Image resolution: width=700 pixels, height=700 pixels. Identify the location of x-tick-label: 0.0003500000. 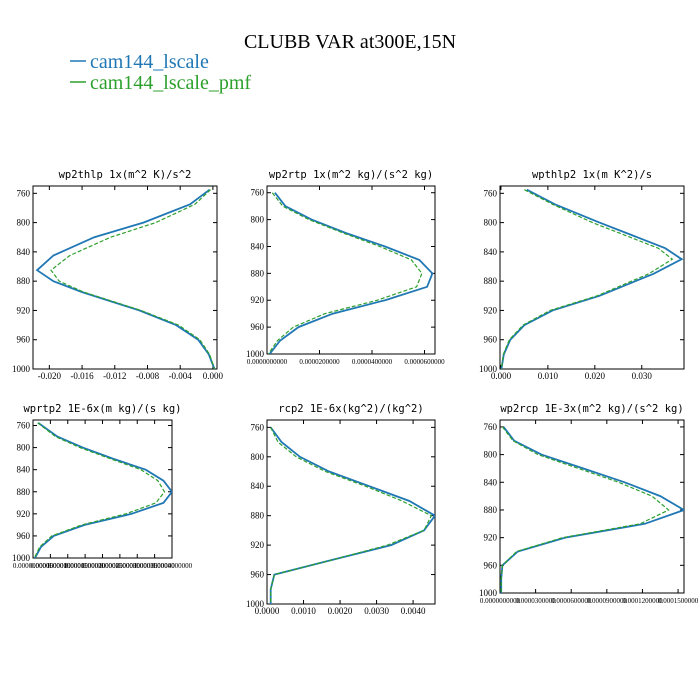
(155, 566).